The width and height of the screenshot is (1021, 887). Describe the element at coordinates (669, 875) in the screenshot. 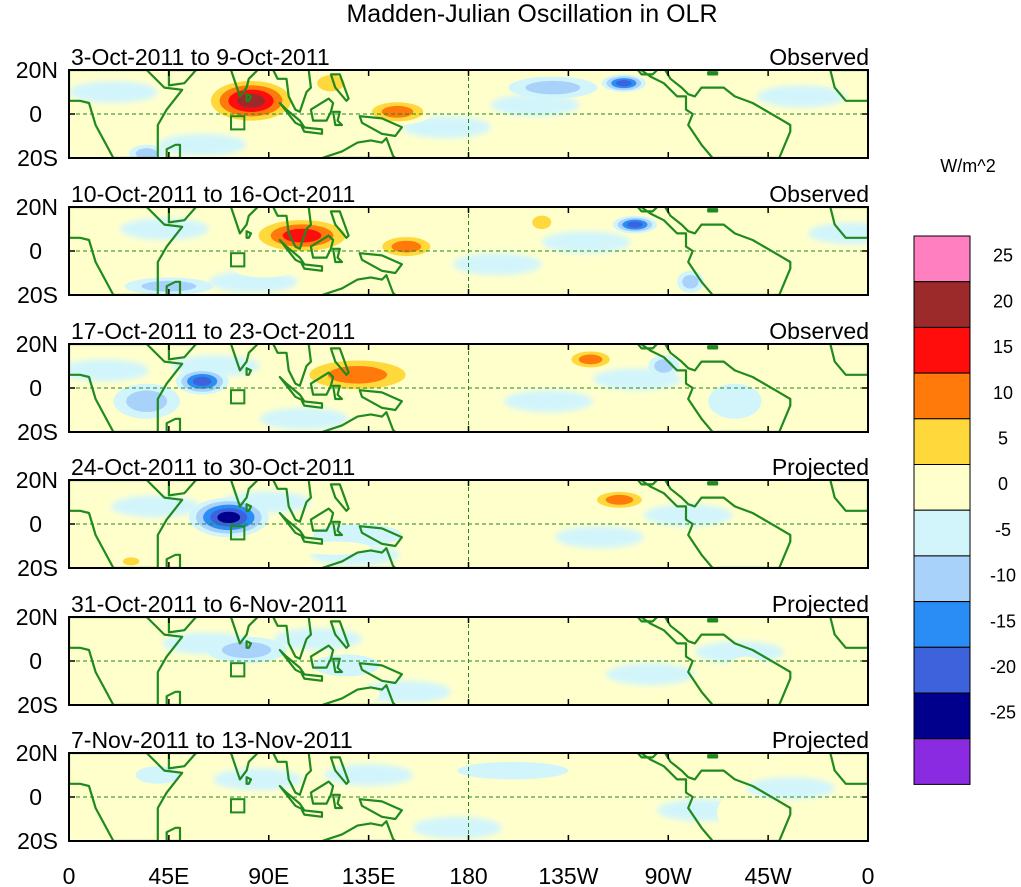

I see `x-tick-label: 90W` at that location.